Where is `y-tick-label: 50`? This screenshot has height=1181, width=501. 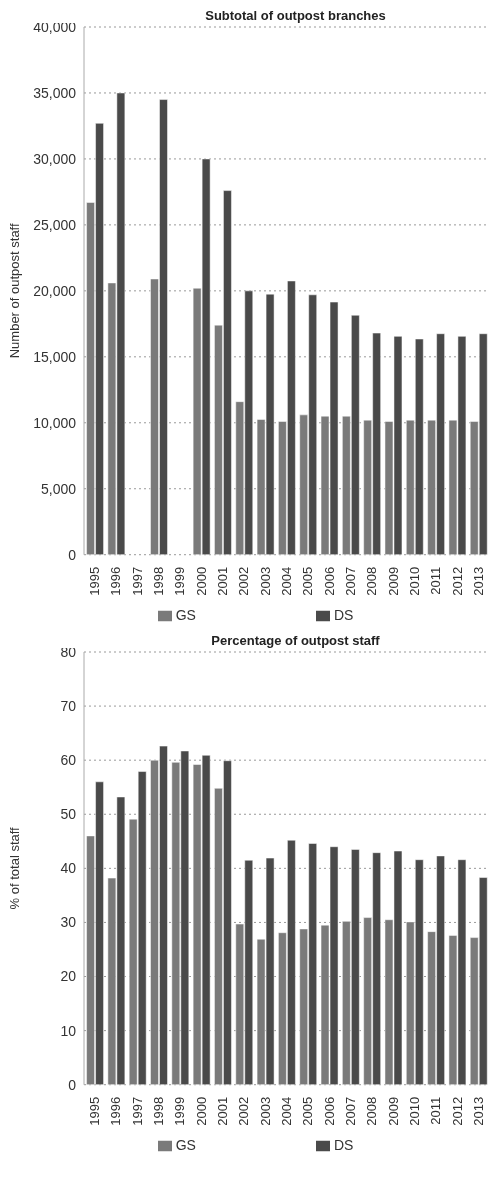 y-tick-label: 50 is located at coordinates (68, 814).